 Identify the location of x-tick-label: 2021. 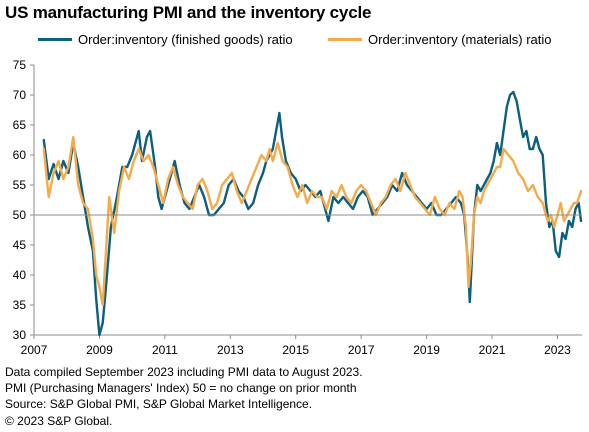
(492, 350).